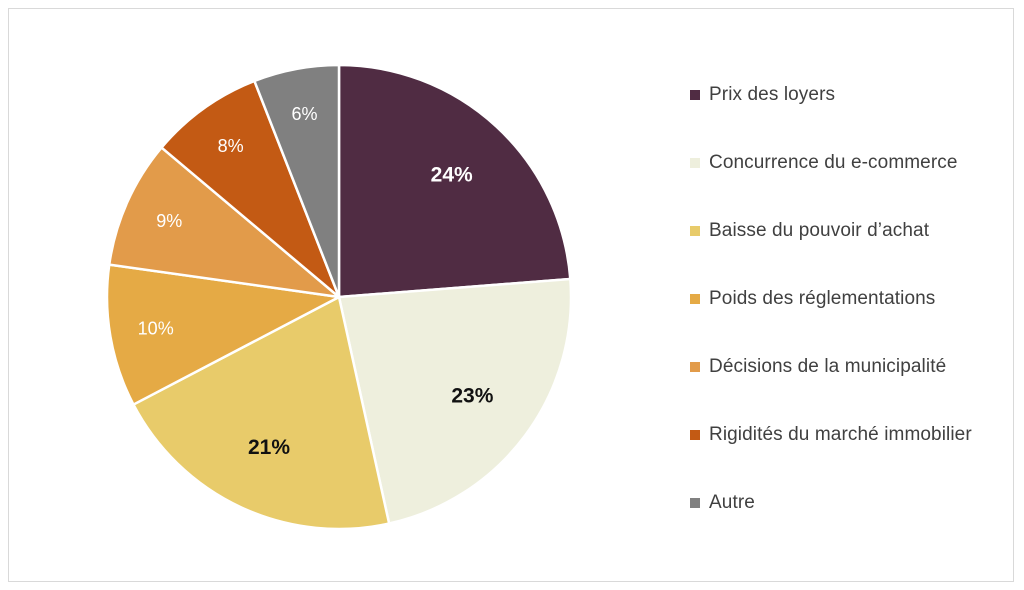 Image resolution: width=1024 pixels, height=590 pixels. What do you see at coordinates (833, 162) in the screenshot?
I see `legend-label: Concurrence du e-commerce` at bounding box center [833, 162].